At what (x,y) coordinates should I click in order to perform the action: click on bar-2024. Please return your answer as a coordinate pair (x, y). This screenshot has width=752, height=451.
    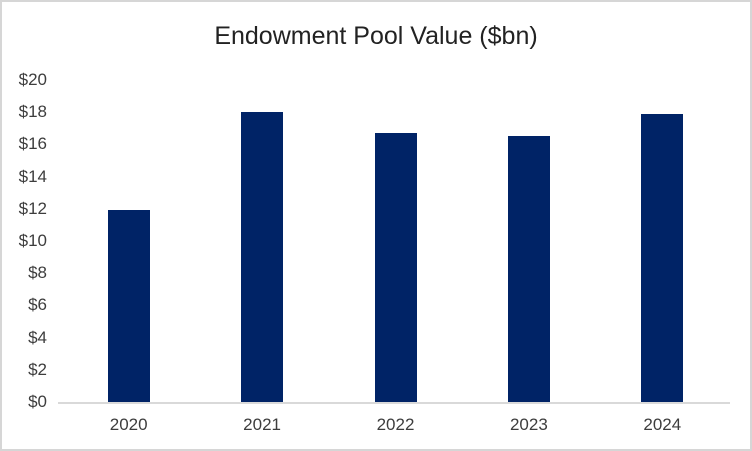
    Looking at the image, I should click on (662, 257).